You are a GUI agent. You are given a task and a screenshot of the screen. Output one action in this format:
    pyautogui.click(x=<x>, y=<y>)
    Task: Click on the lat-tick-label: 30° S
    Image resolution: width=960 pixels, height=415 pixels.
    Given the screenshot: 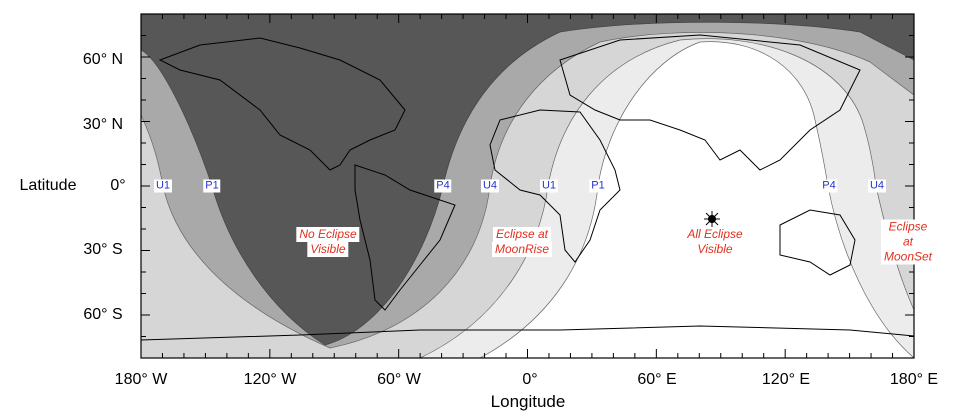 What is the action you would take?
    pyautogui.click(x=103, y=249)
    